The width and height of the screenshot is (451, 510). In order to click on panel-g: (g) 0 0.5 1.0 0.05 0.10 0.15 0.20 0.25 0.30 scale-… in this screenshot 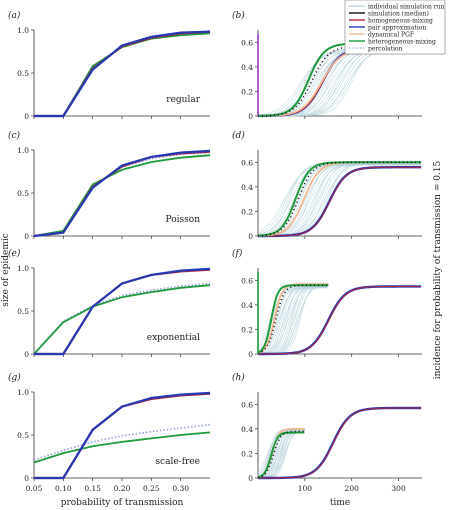, I will do `click(109, 432)`.